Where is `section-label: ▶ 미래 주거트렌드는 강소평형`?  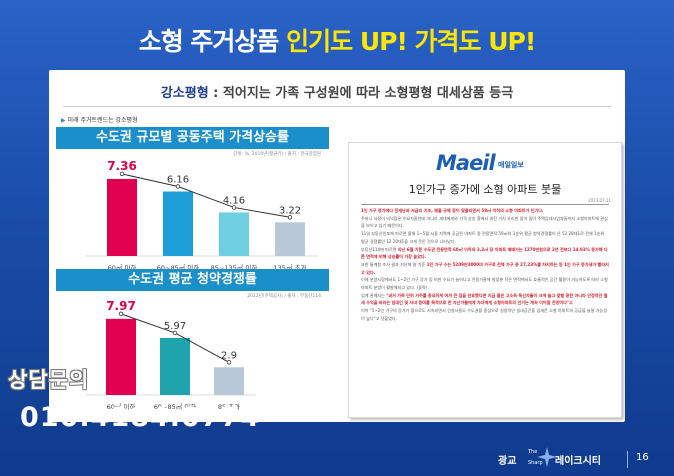 section-label: ▶ 미래 주거트렌드는 강소평형 is located at coordinates (99, 119).